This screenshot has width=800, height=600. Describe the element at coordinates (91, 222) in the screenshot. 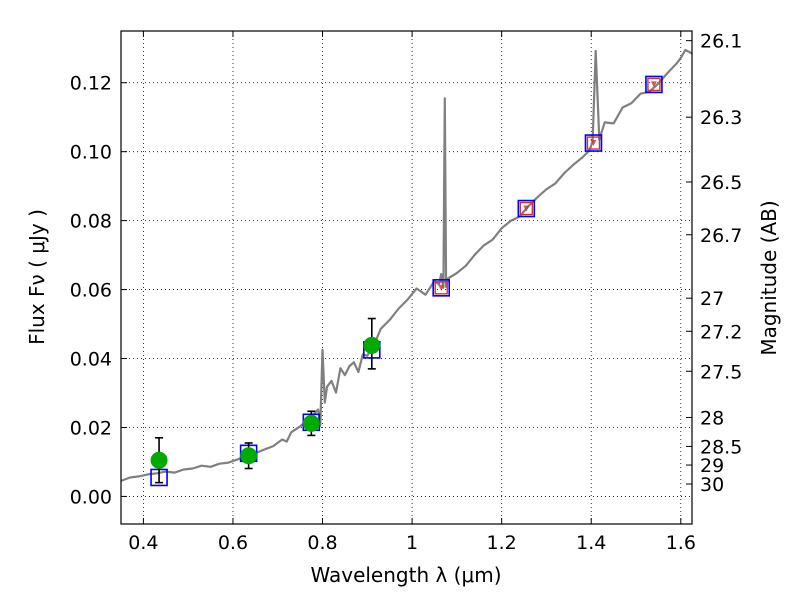

I see `y-tick-label: 0.08` at that location.